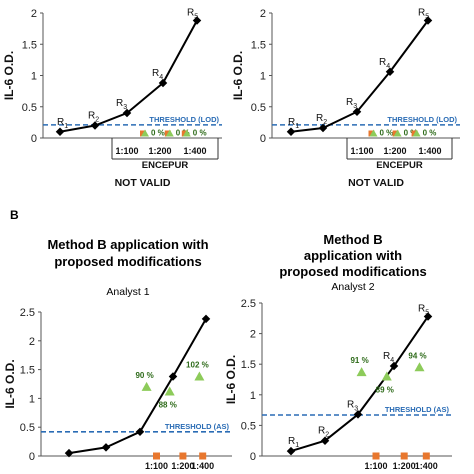 Image resolution: width=474 pixels, height=474 pixels. Describe the element at coordinates (127, 292) in the screenshot. I see `panel-3-subtitle: Analyst 1` at that location.